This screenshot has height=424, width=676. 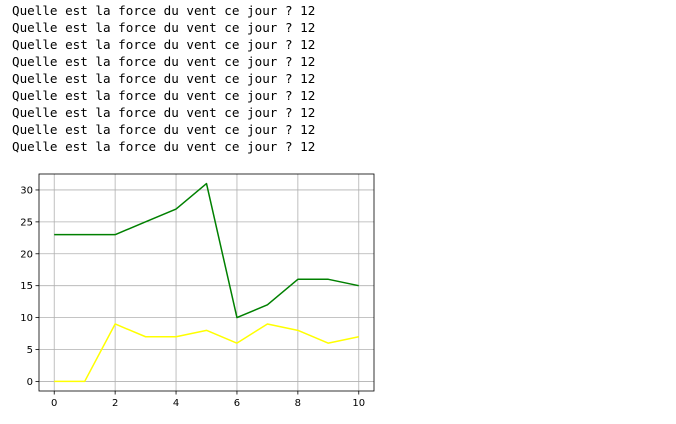 What do you see at coordinates (26, 286) in the screenshot?
I see `y-tick-label: 15` at bounding box center [26, 286].